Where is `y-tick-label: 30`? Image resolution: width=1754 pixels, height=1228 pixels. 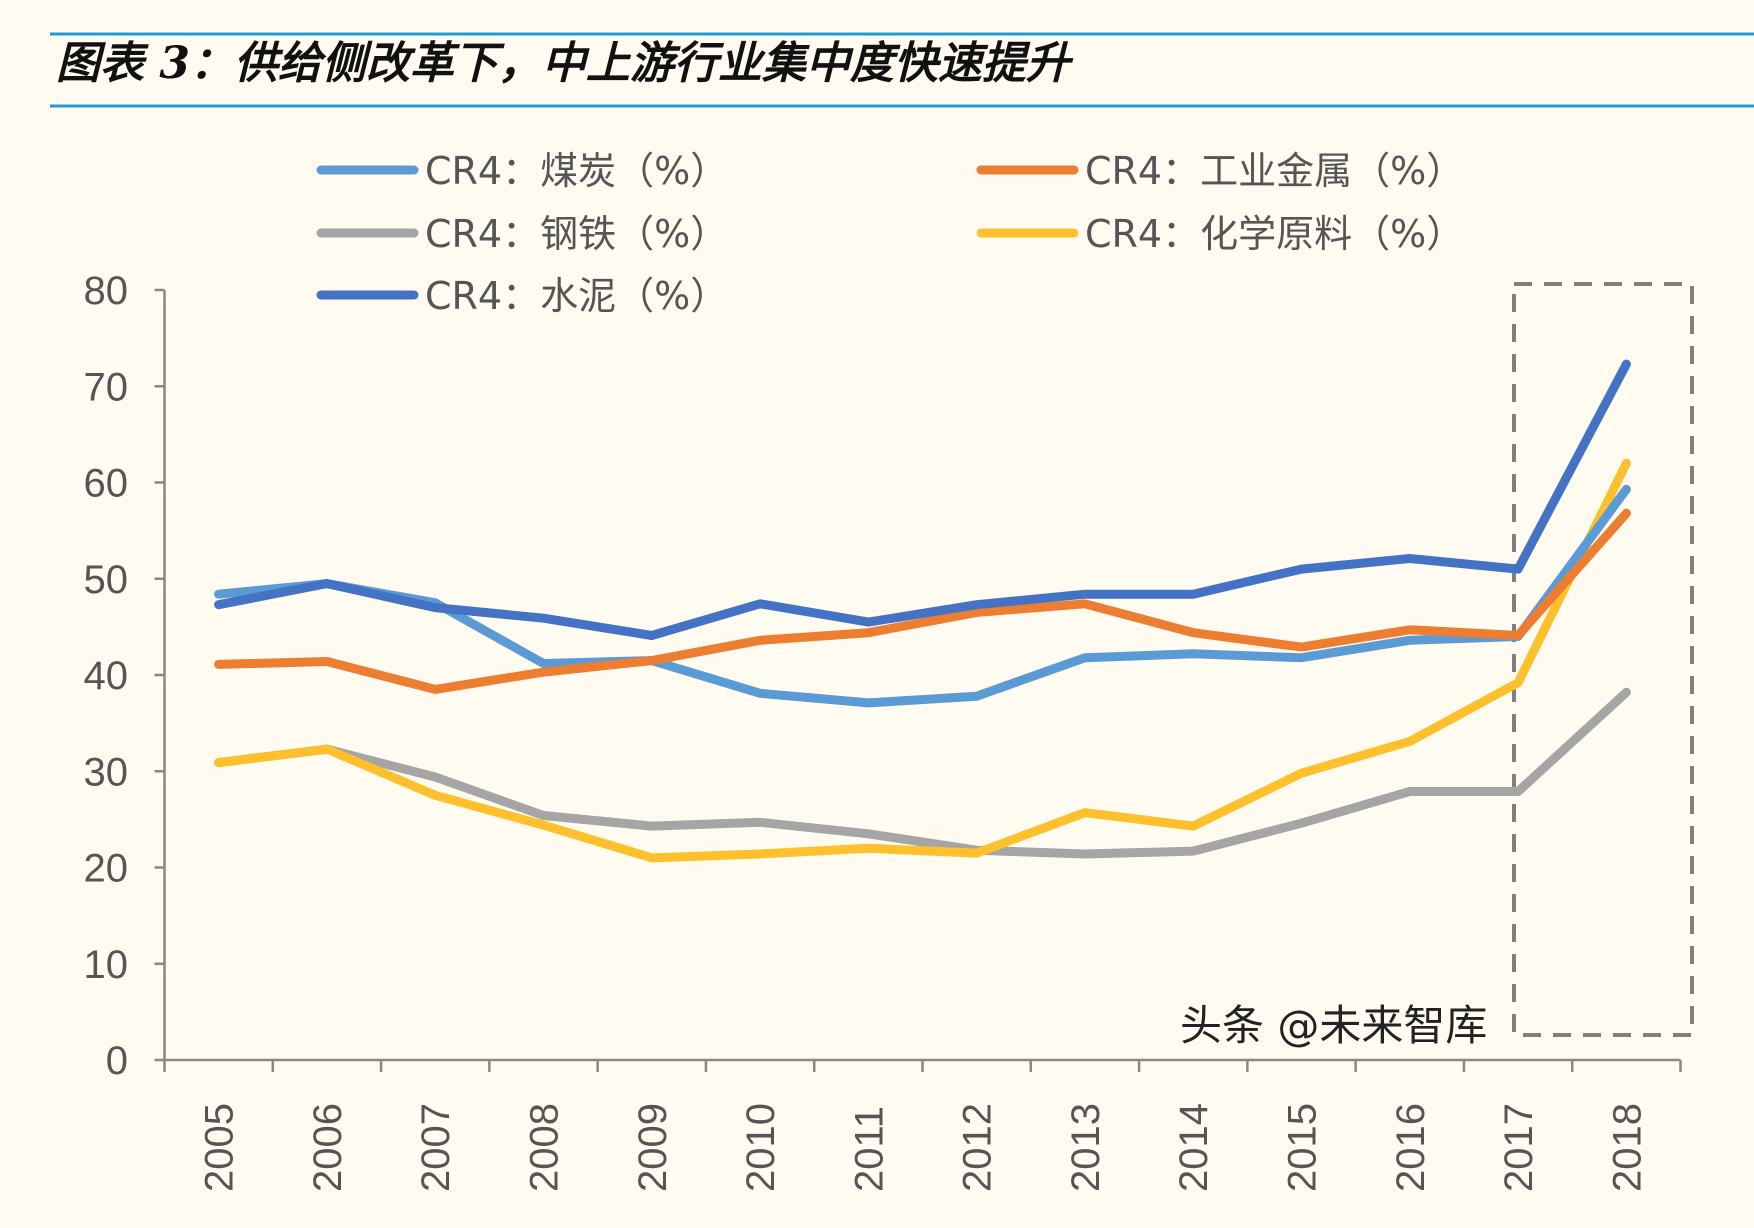
y-tick-label: 30 is located at coordinates (106, 772).